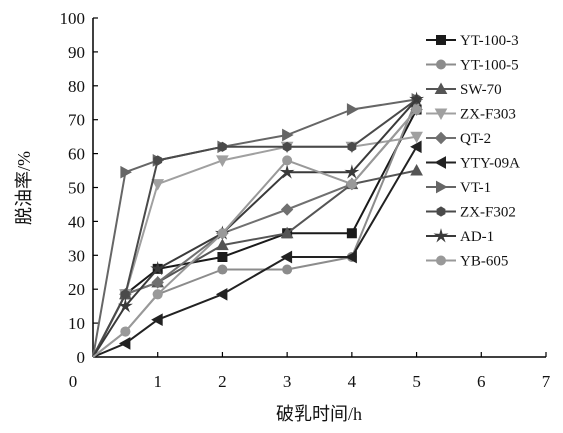 The width and height of the screenshot is (563, 433). Describe the element at coordinates (76, 323) in the screenshot. I see `y-tick-label: 10` at that location.